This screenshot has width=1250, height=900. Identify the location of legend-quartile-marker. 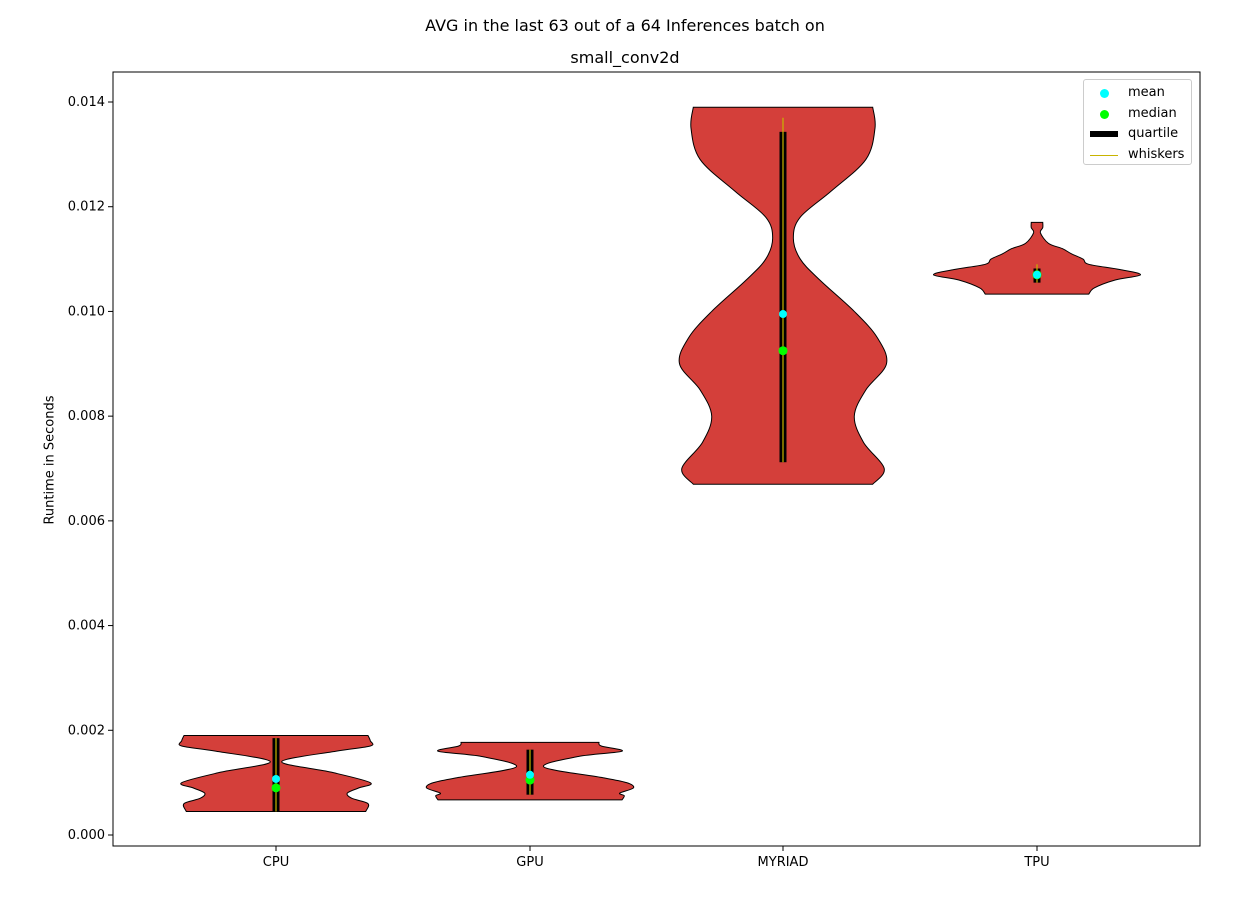
(1104, 134).